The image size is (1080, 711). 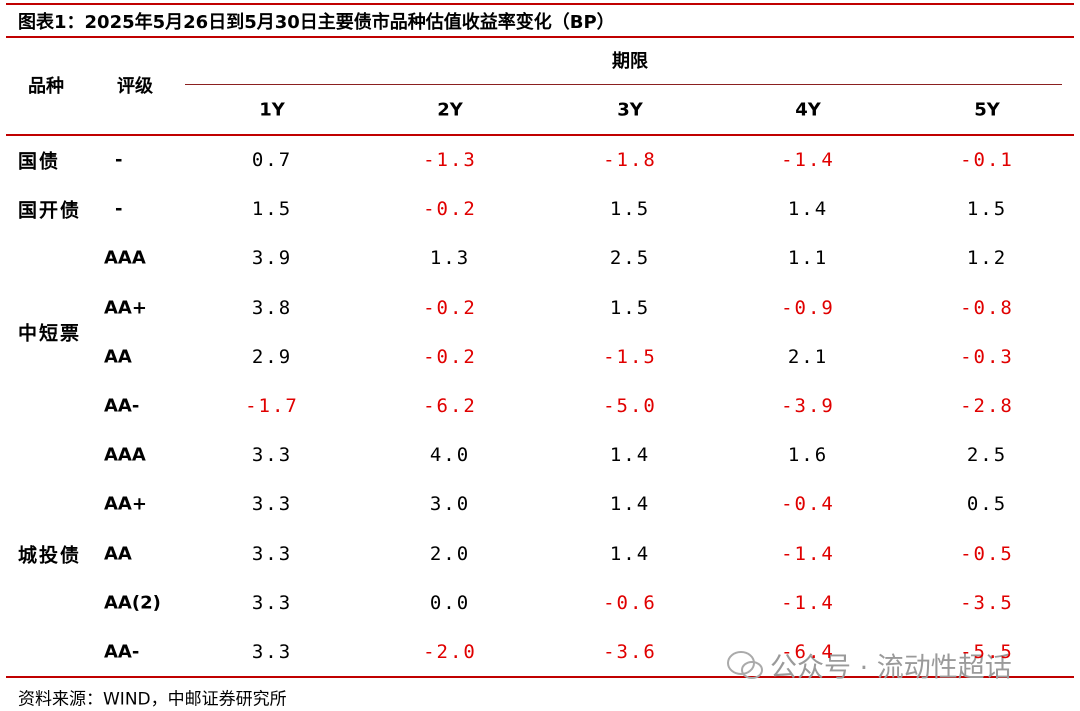 I want to click on value-cell: -5.5, so click(x=987, y=652).